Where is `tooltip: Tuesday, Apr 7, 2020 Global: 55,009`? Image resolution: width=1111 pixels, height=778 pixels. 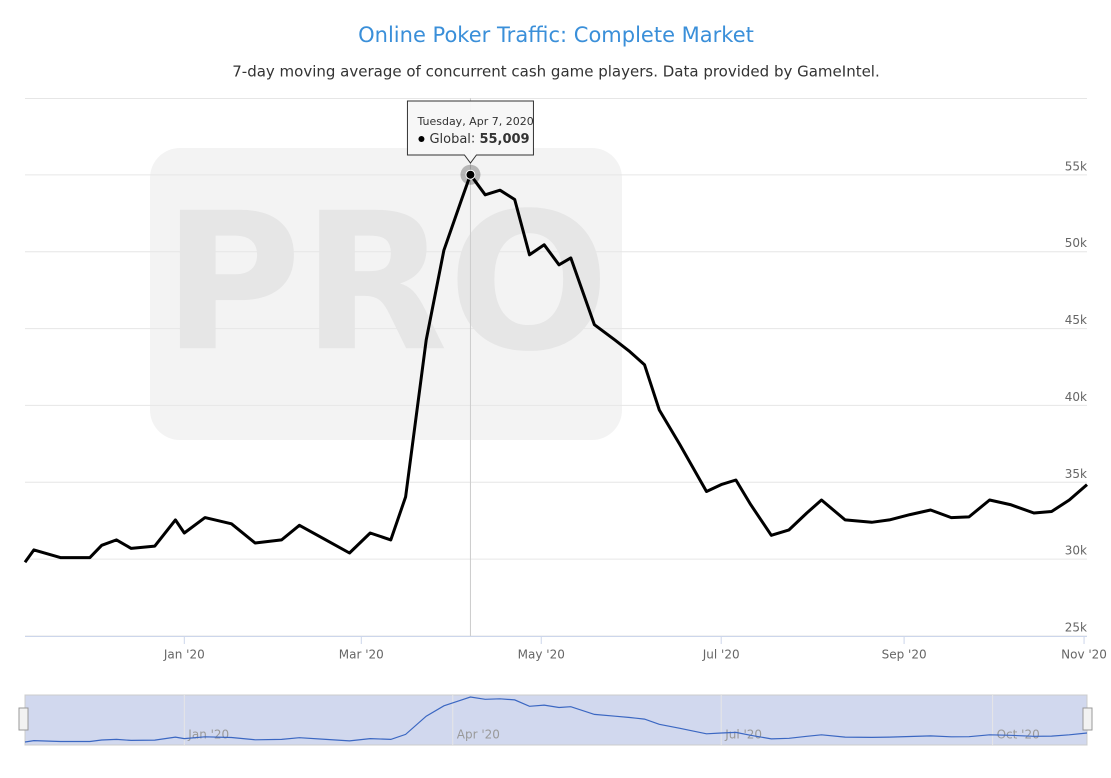
tooltip: Tuesday, Apr 7, 2020 Global: 55,009 is located at coordinates (470, 132).